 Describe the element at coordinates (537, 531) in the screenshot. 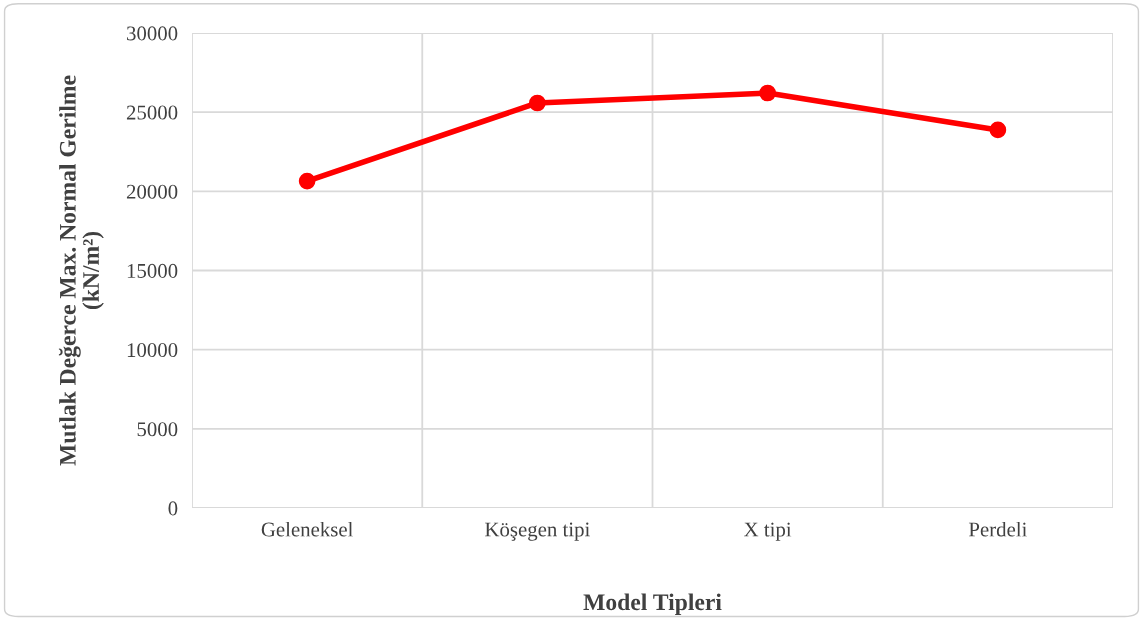

I see `x-tick-label: Köşegen tipi` at that location.